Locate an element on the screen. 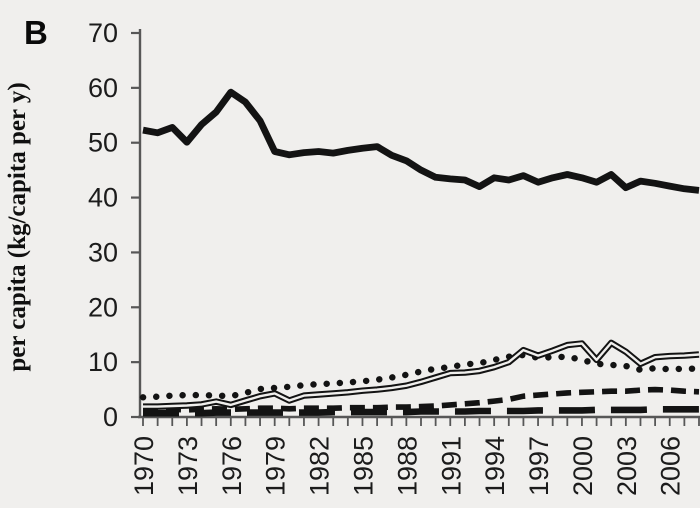  x-tick-label: 1973 is located at coordinates (188, 466).